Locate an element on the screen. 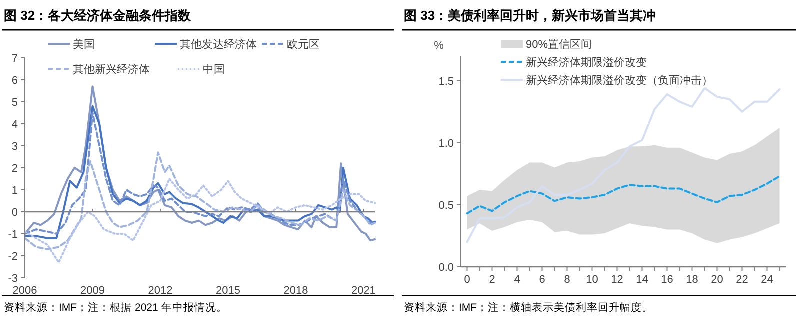 The image size is (802, 329). y-tick-label: 2 is located at coordinates (15, 169).